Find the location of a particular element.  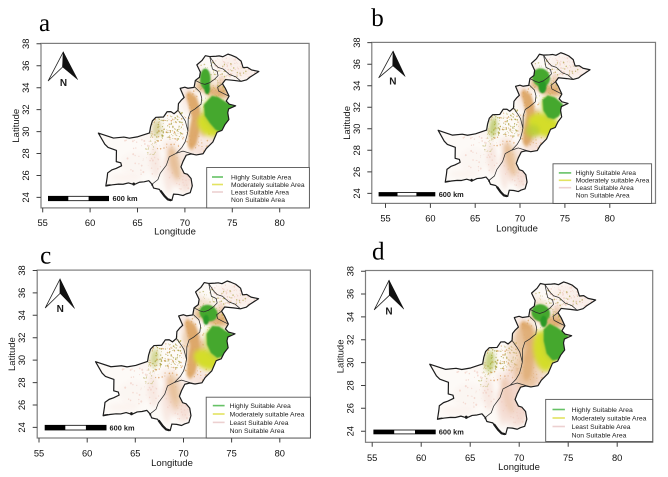

svg-text: a is located at coordinates (44, 23).